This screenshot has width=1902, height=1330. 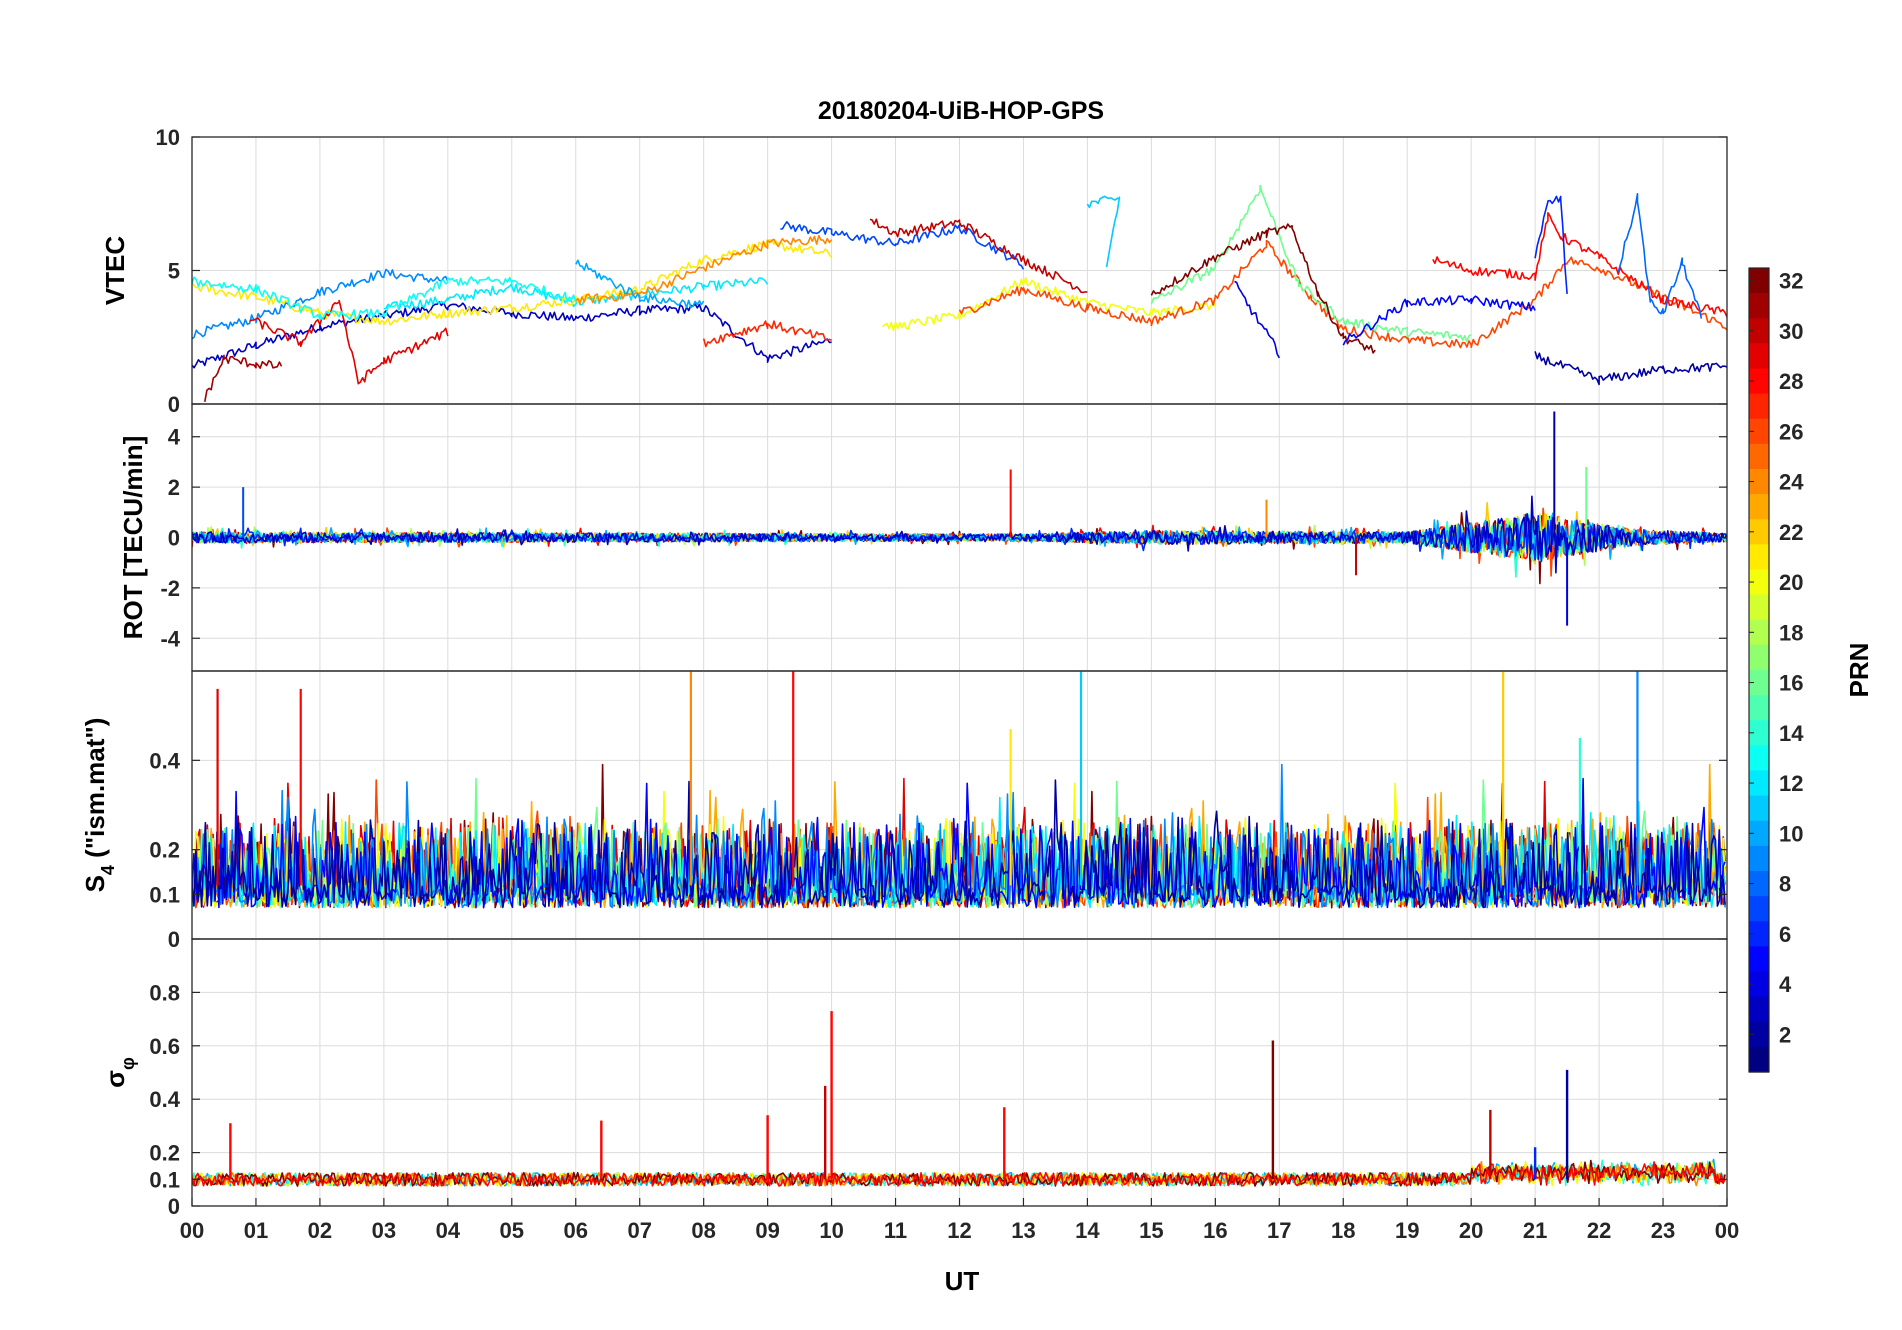 I want to click on x-tick-label: 23, so click(x=1663, y=1230).